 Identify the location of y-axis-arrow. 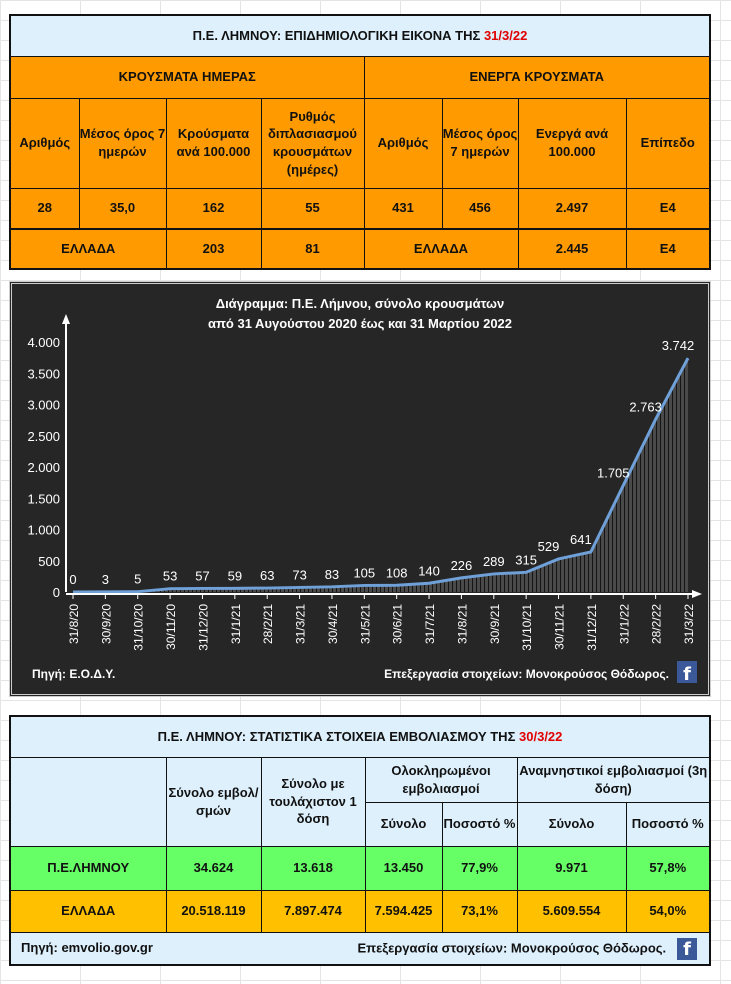
(66, 319).